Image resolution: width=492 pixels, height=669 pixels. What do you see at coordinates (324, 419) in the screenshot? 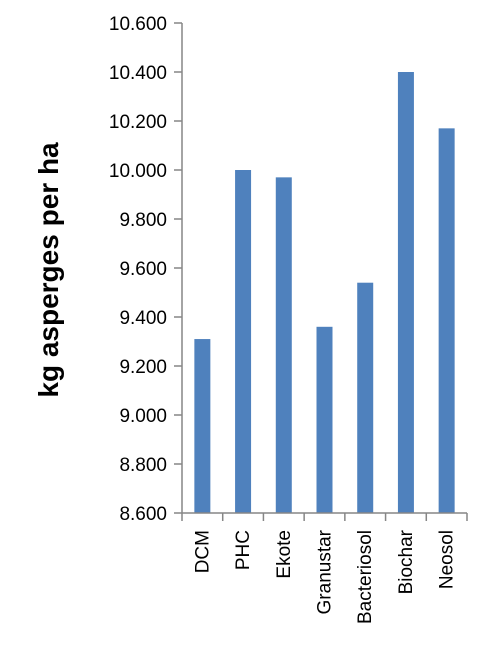
I see `bar-granustar` at bounding box center [324, 419].